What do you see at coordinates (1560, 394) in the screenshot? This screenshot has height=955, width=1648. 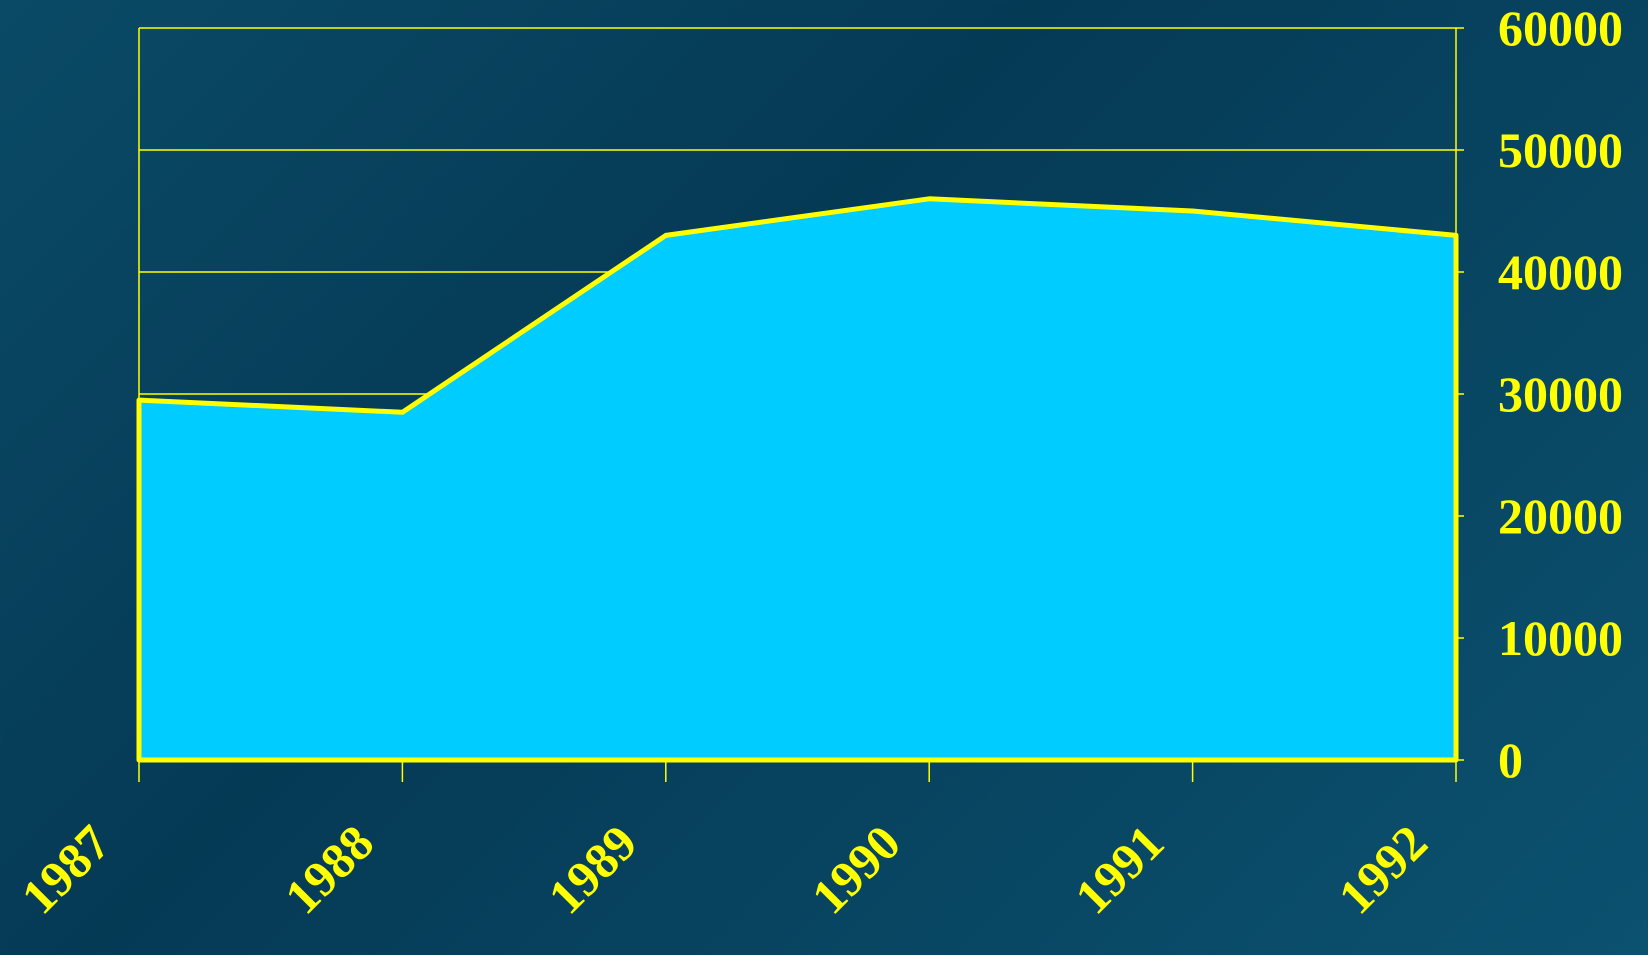 I see `y-tick-label: 30000` at bounding box center [1560, 394].